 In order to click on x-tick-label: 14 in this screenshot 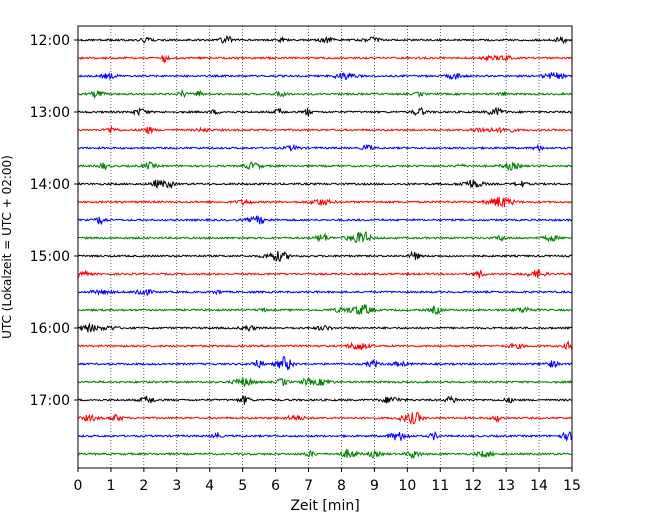, I will do `click(539, 486)`.